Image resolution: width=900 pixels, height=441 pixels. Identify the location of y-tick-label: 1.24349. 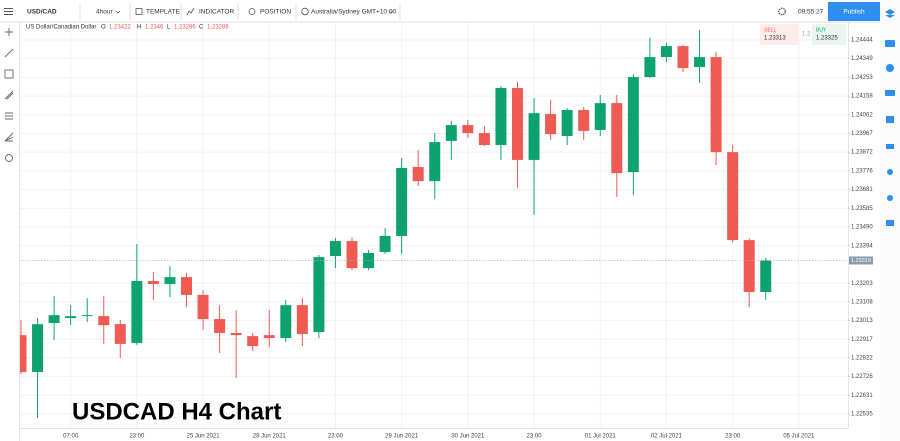
(862, 59).